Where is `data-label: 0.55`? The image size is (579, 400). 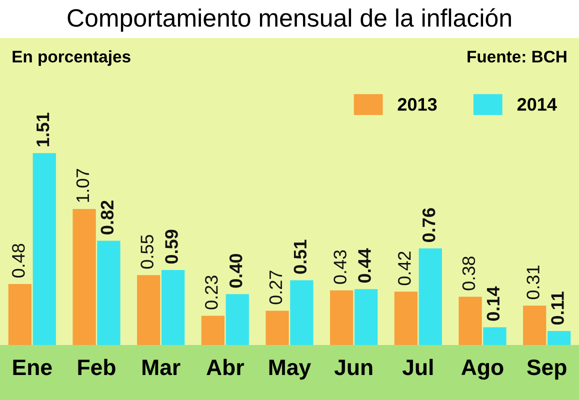
data-label: 0.55 is located at coordinates (147, 251).